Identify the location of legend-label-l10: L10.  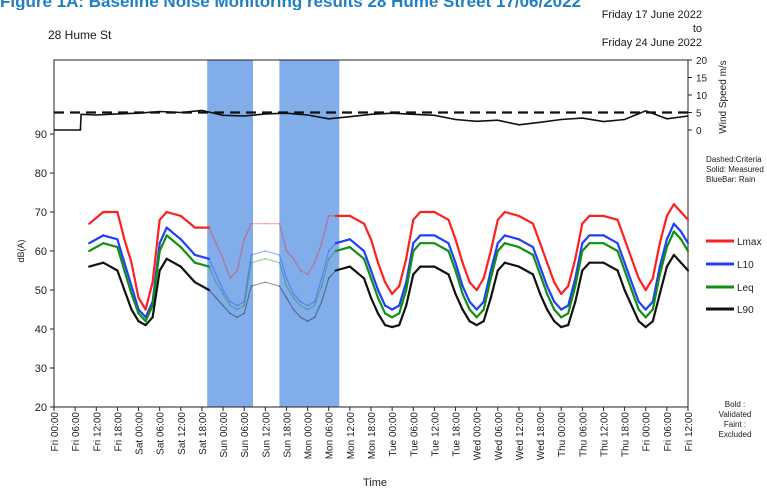
(745, 265).